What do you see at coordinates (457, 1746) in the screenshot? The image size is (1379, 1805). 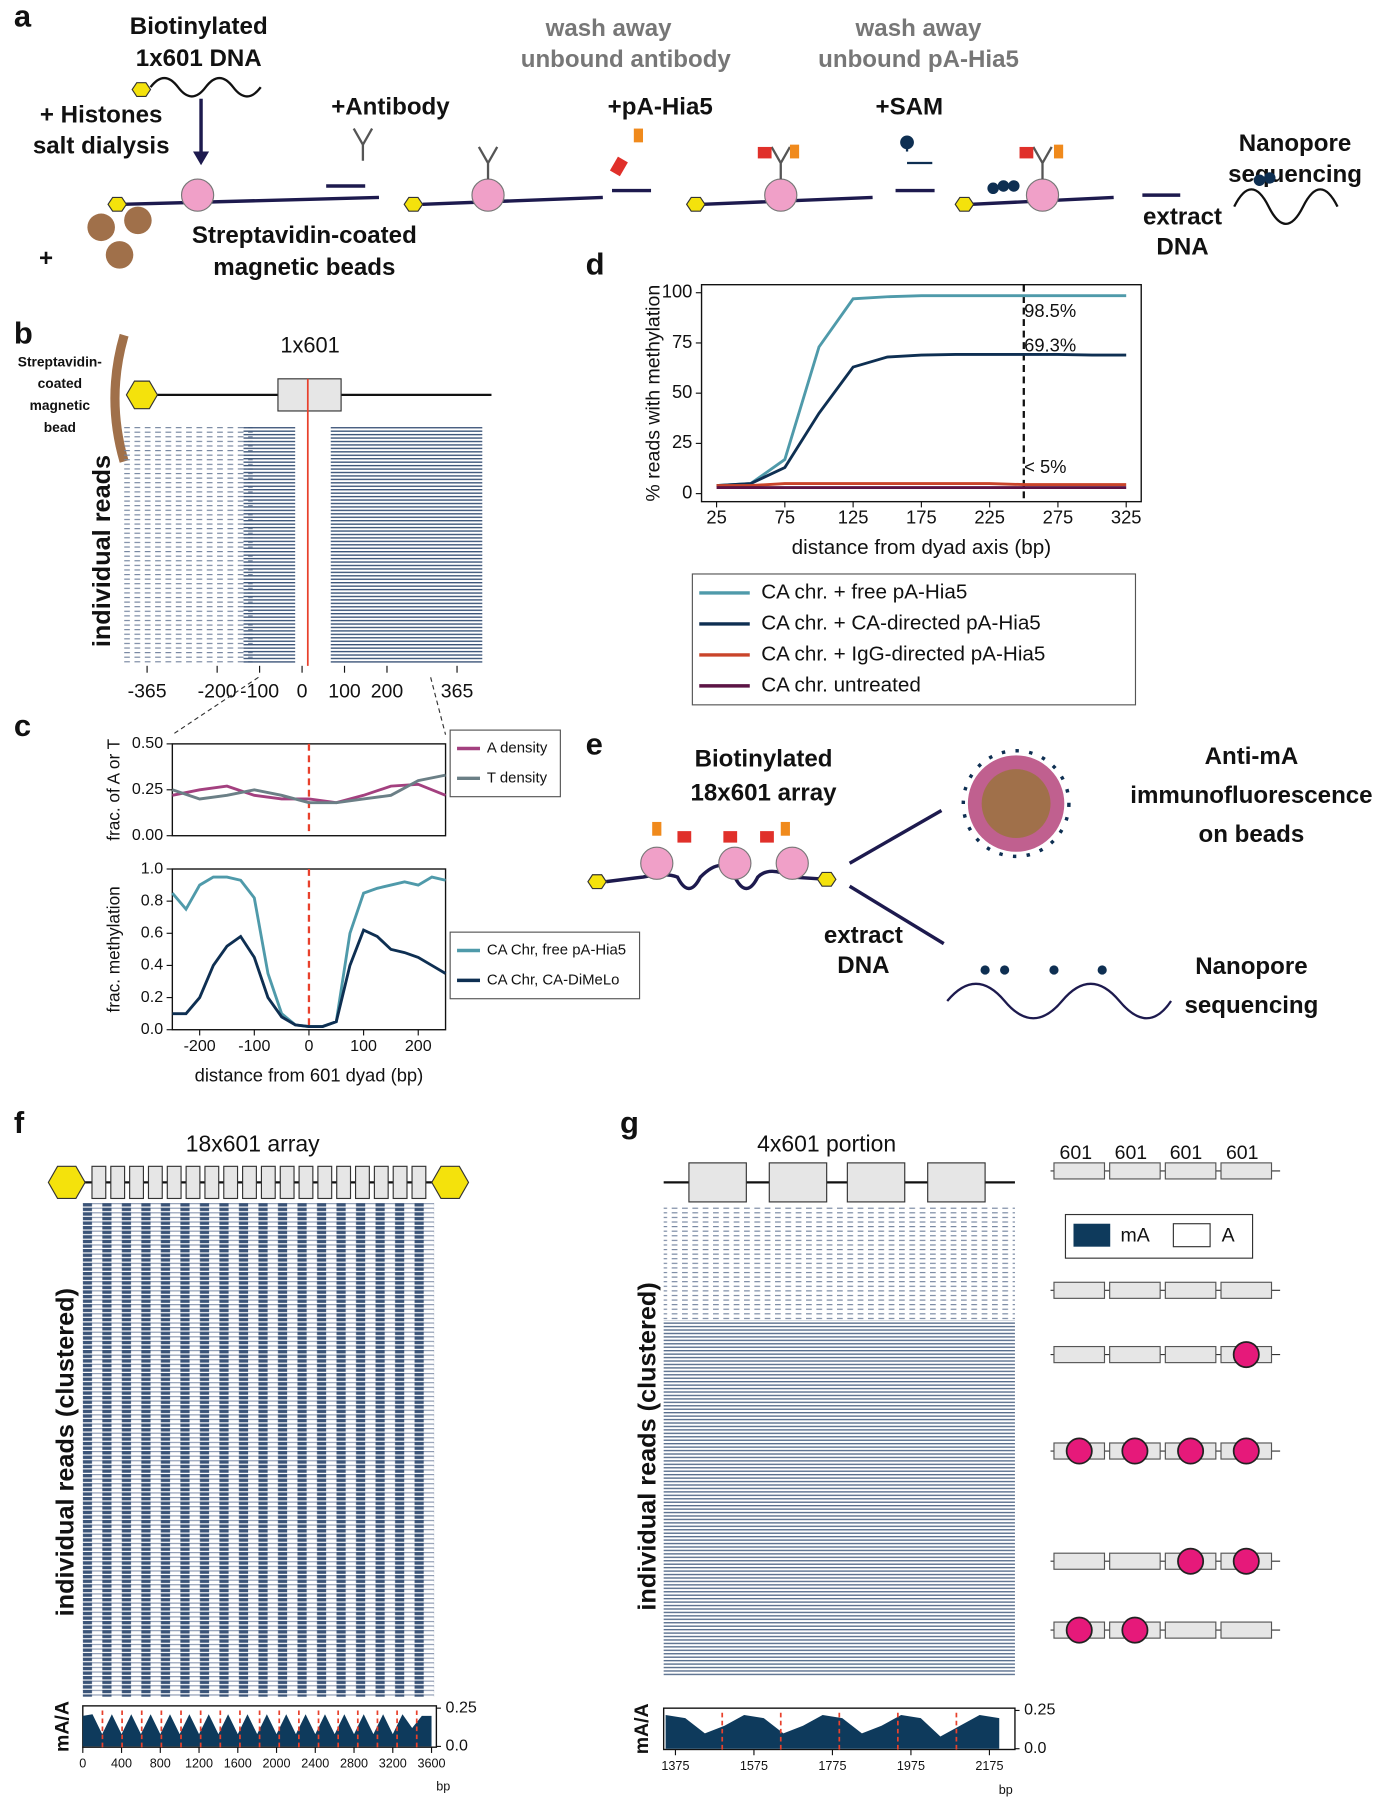 I see `y-tick-label: 0.0` at bounding box center [457, 1746].